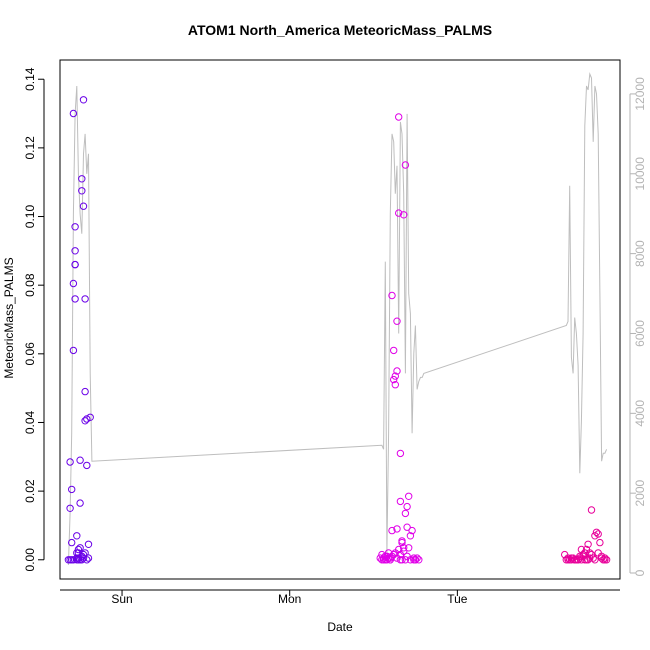 This screenshot has width=650, height=650. I want to click on y-tick-label: 0.02, so click(30, 491).